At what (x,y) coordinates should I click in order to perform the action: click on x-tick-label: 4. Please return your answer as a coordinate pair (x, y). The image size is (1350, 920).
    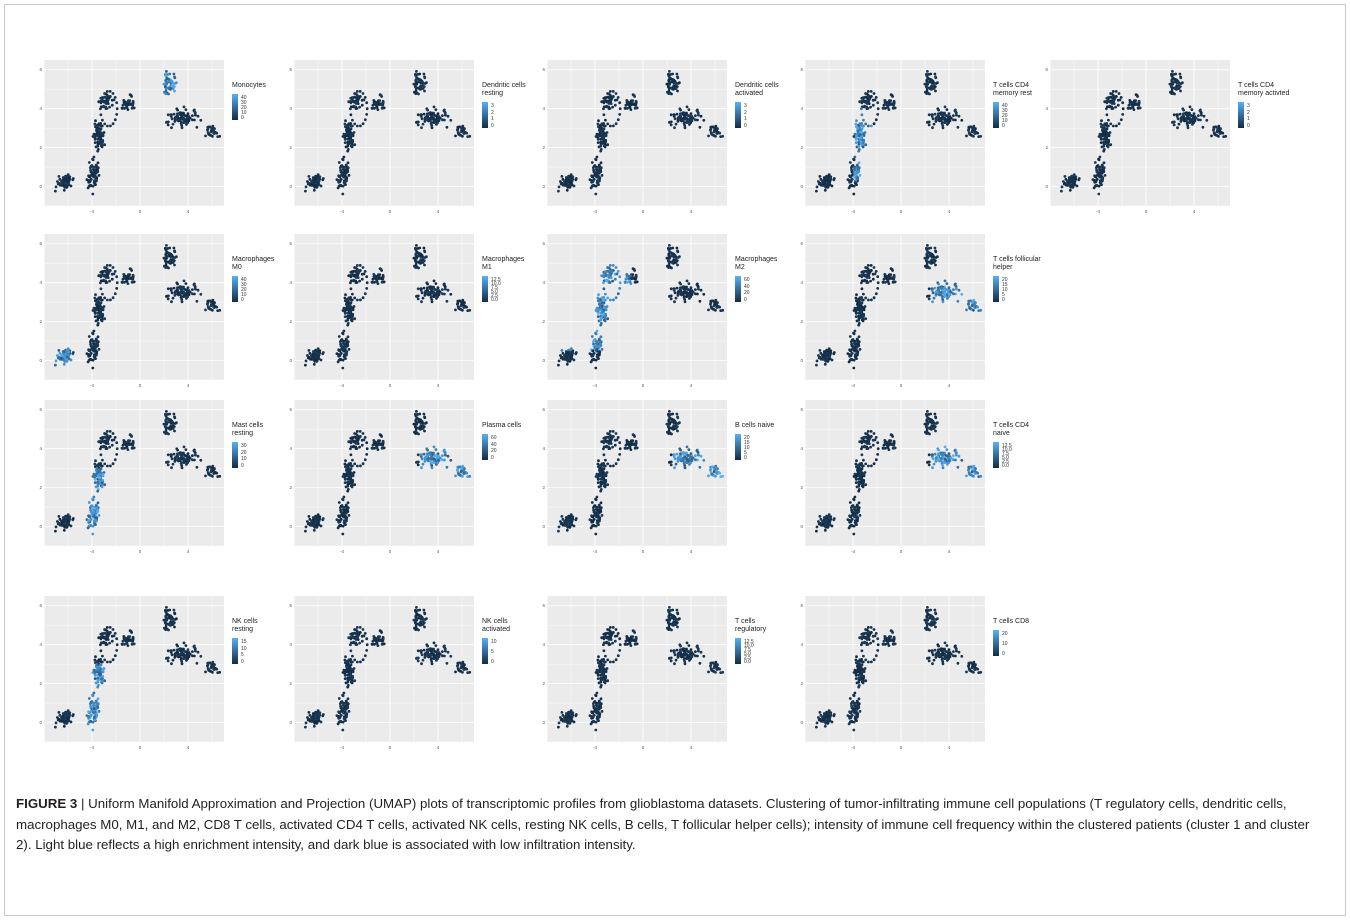
    Looking at the image, I should click on (949, 385).